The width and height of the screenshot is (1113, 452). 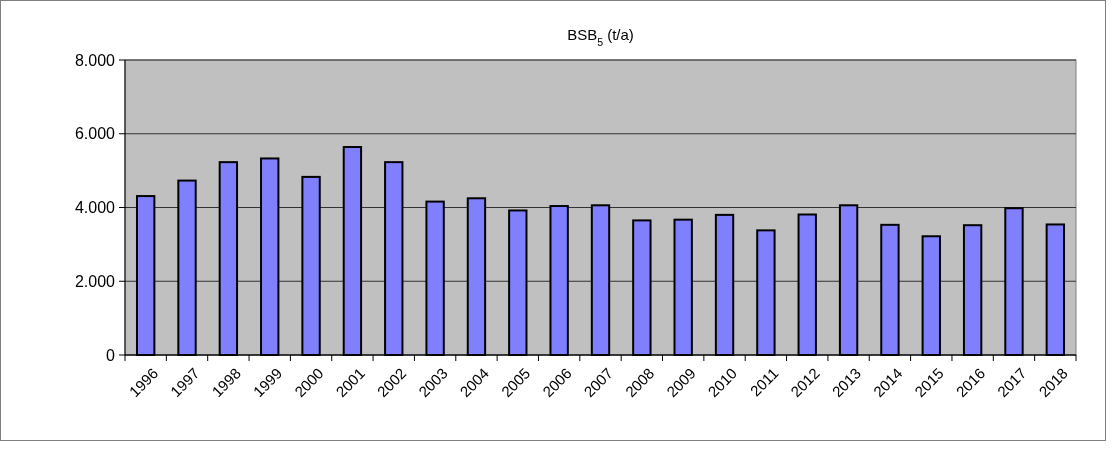 What do you see at coordinates (95, 208) in the screenshot?
I see `y-tick-label: 4.000` at bounding box center [95, 208].